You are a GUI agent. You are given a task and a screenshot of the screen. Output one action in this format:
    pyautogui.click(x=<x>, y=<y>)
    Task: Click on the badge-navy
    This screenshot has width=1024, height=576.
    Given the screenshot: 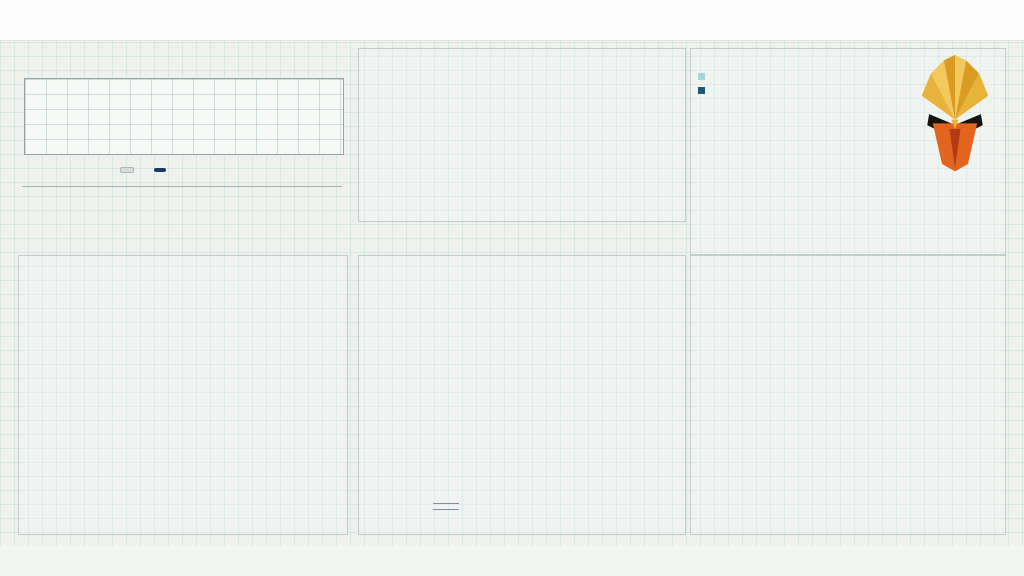 What is the action you would take?
    pyautogui.click(x=160, y=170)
    